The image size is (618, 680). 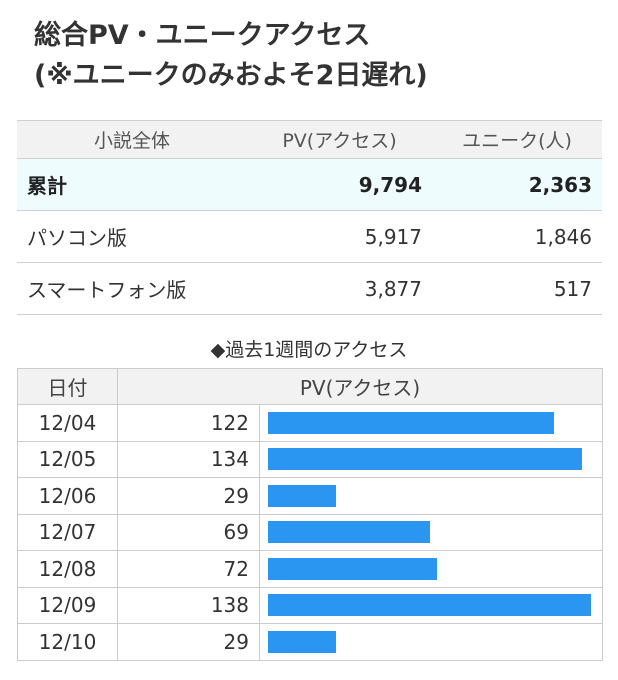 I want to click on data-label-pv: 69, so click(x=188, y=532).